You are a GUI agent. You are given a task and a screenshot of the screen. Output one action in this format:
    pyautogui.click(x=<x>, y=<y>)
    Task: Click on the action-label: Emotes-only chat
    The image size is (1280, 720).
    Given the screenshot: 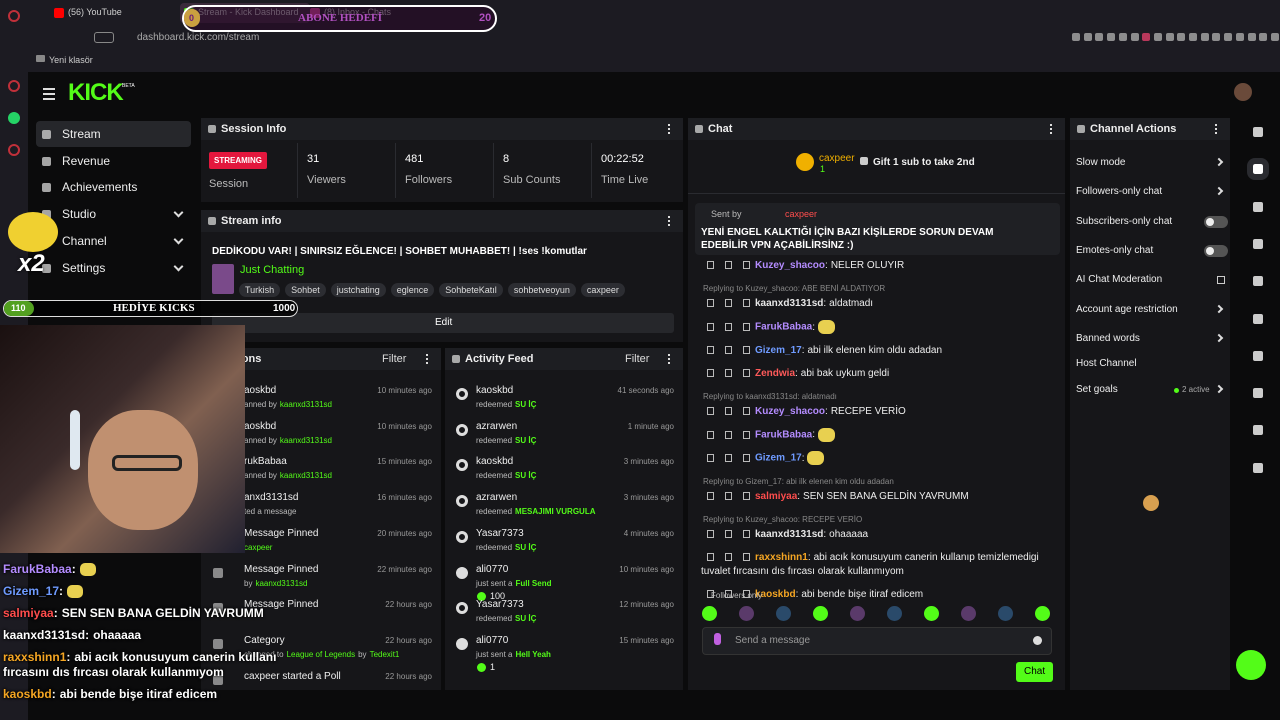 What is the action you would take?
    pyautogui.click(x=1115, y=250)
    